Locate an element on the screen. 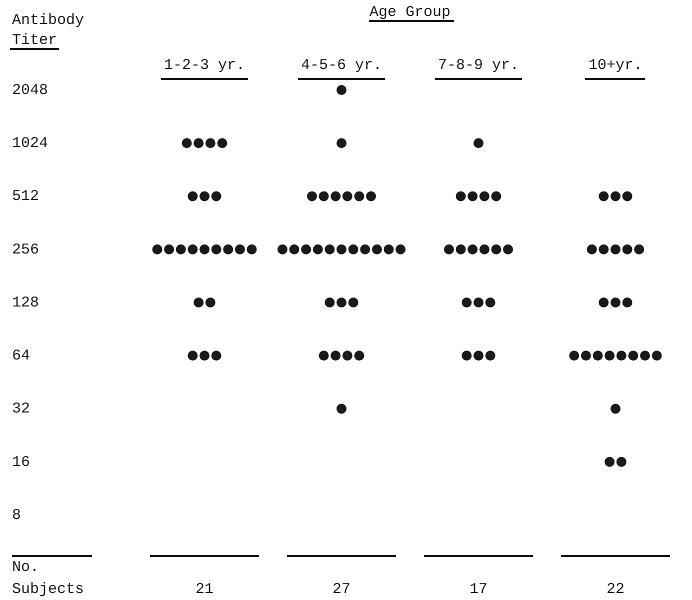 This screenshot has height=600, width=692. y-tick-label: 128 is located at coordinates (26, 303).